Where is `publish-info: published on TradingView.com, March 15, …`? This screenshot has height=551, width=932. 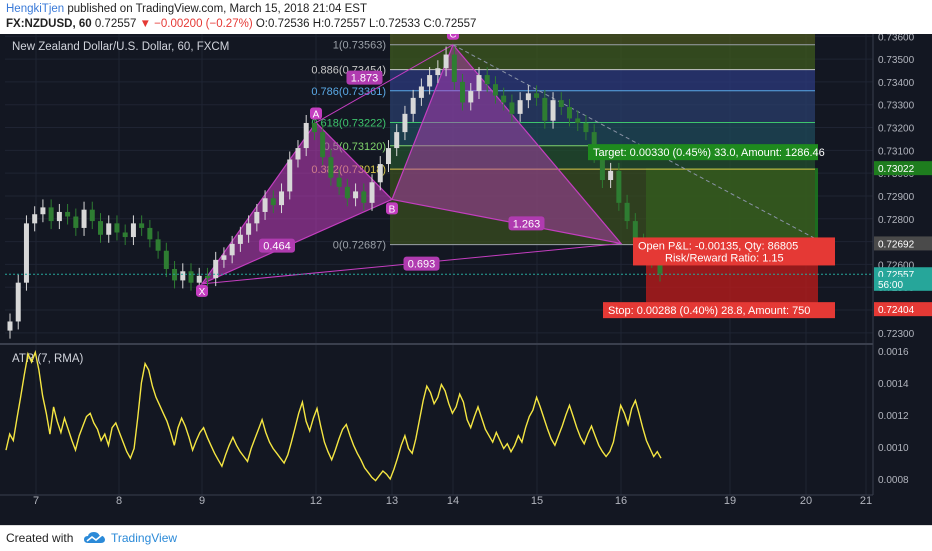
publish-info: published on TradingView.com, March 15, … is located at coordinates (215, 9).